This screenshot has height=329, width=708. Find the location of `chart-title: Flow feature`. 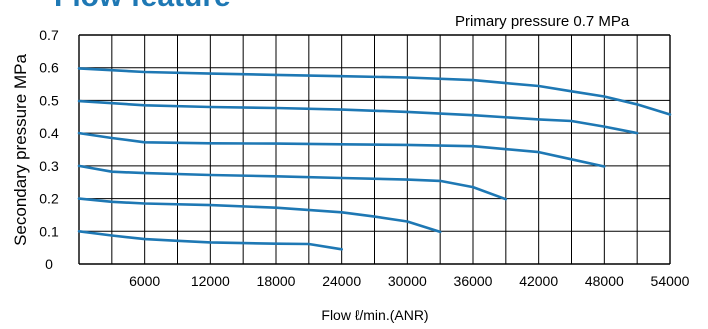

chart-title: Flow feature is located at coordinates (142, 6).